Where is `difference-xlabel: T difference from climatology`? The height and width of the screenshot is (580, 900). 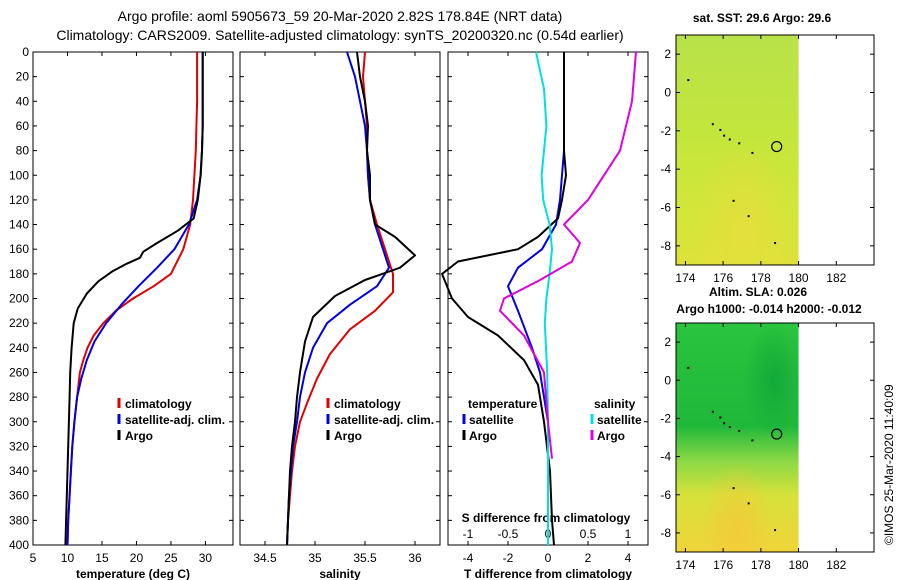
difference-xlabel: T difference from climatology is located at coordinates (548, 573).